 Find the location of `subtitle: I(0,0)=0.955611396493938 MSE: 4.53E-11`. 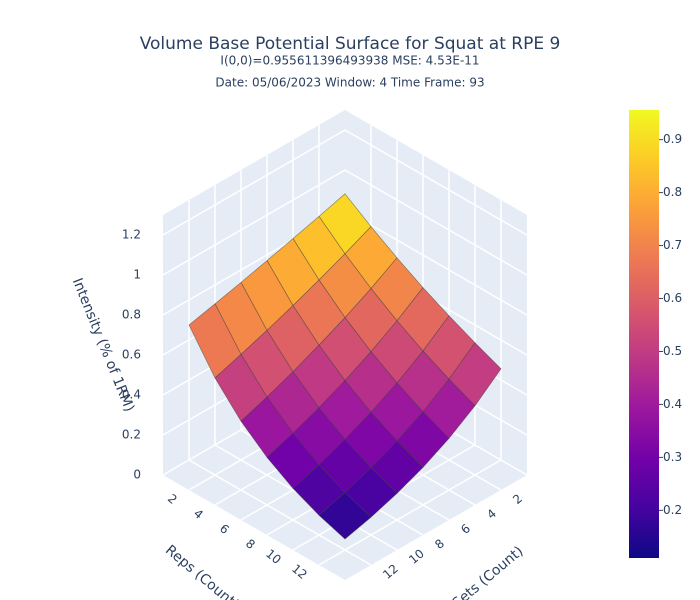

subtitle: I(0,0)=0.955611396493938 MSE: 4.53E-11 is located at coordinates (349, 61).